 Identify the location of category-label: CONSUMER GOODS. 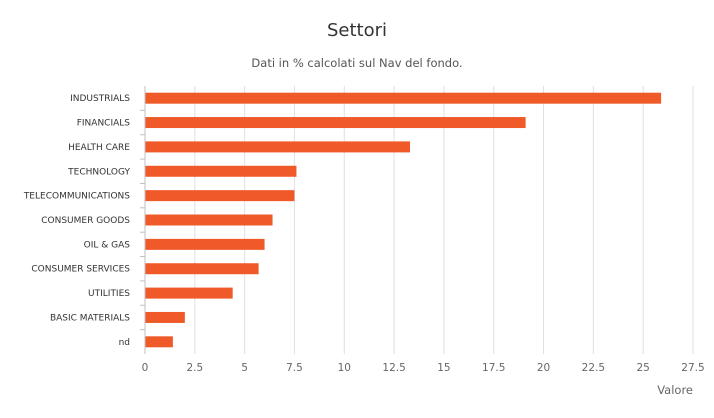
(85, 221).